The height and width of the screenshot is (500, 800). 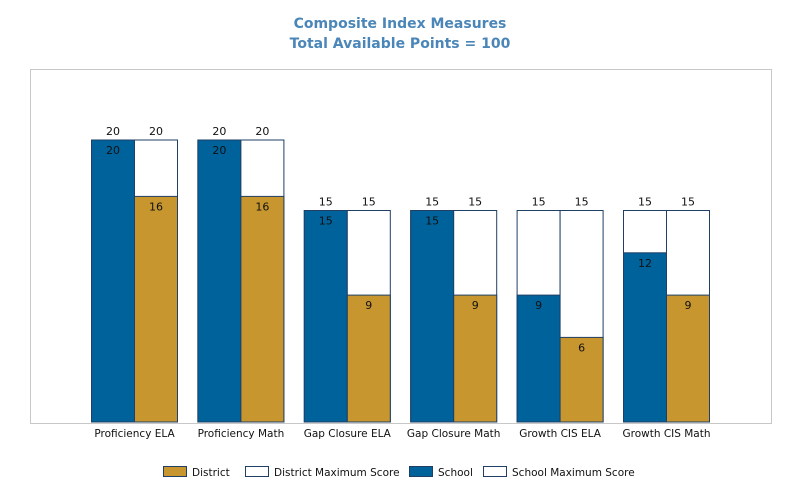 What do you see at coordinates (241, 434) in the screenshot?
I see `category-label: Proficiency Math` at bounding box center [241, 434].